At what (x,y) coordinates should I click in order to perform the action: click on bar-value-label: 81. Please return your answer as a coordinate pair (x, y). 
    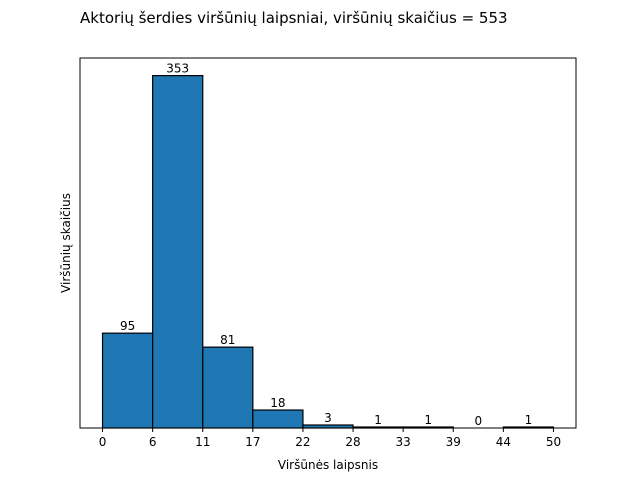
    Looking at the image, I should click on (227, 340).